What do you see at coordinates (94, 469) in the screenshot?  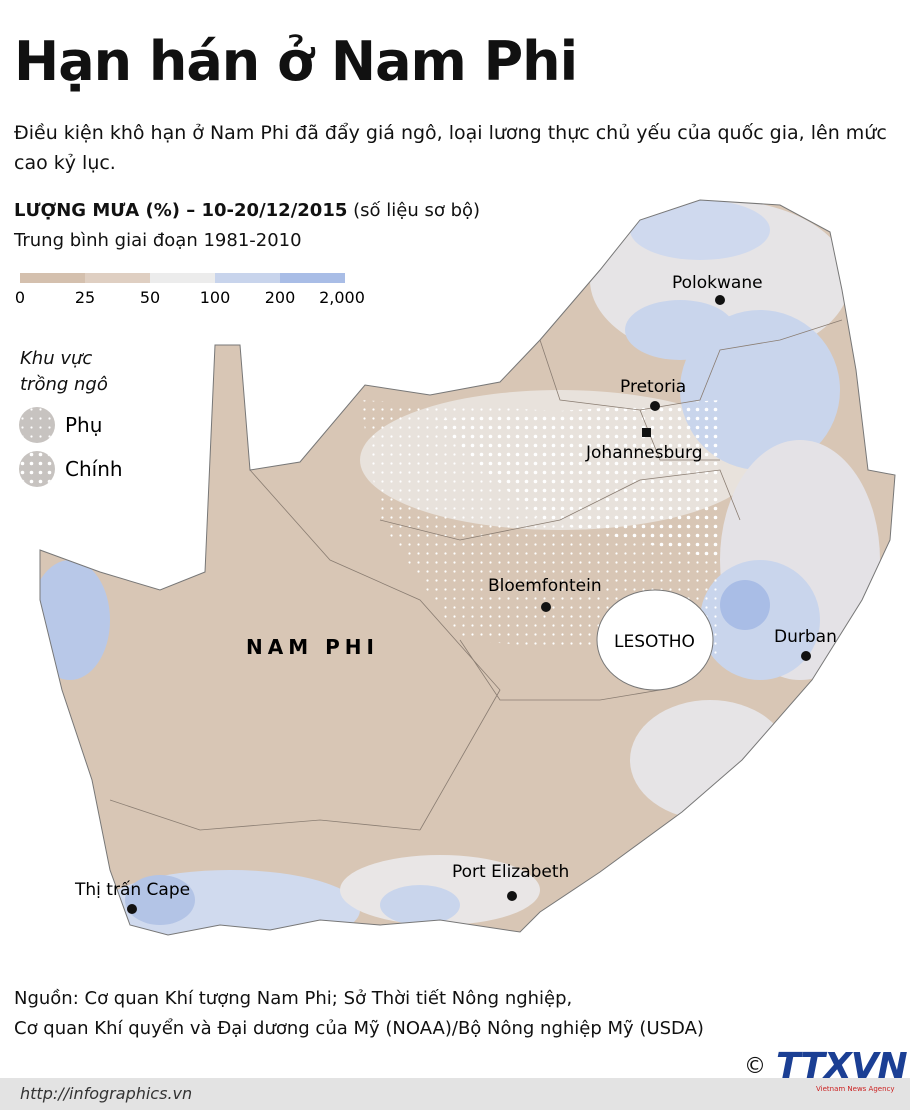 I see `maize-major-label: Chính` at bounding box center [94, 469].